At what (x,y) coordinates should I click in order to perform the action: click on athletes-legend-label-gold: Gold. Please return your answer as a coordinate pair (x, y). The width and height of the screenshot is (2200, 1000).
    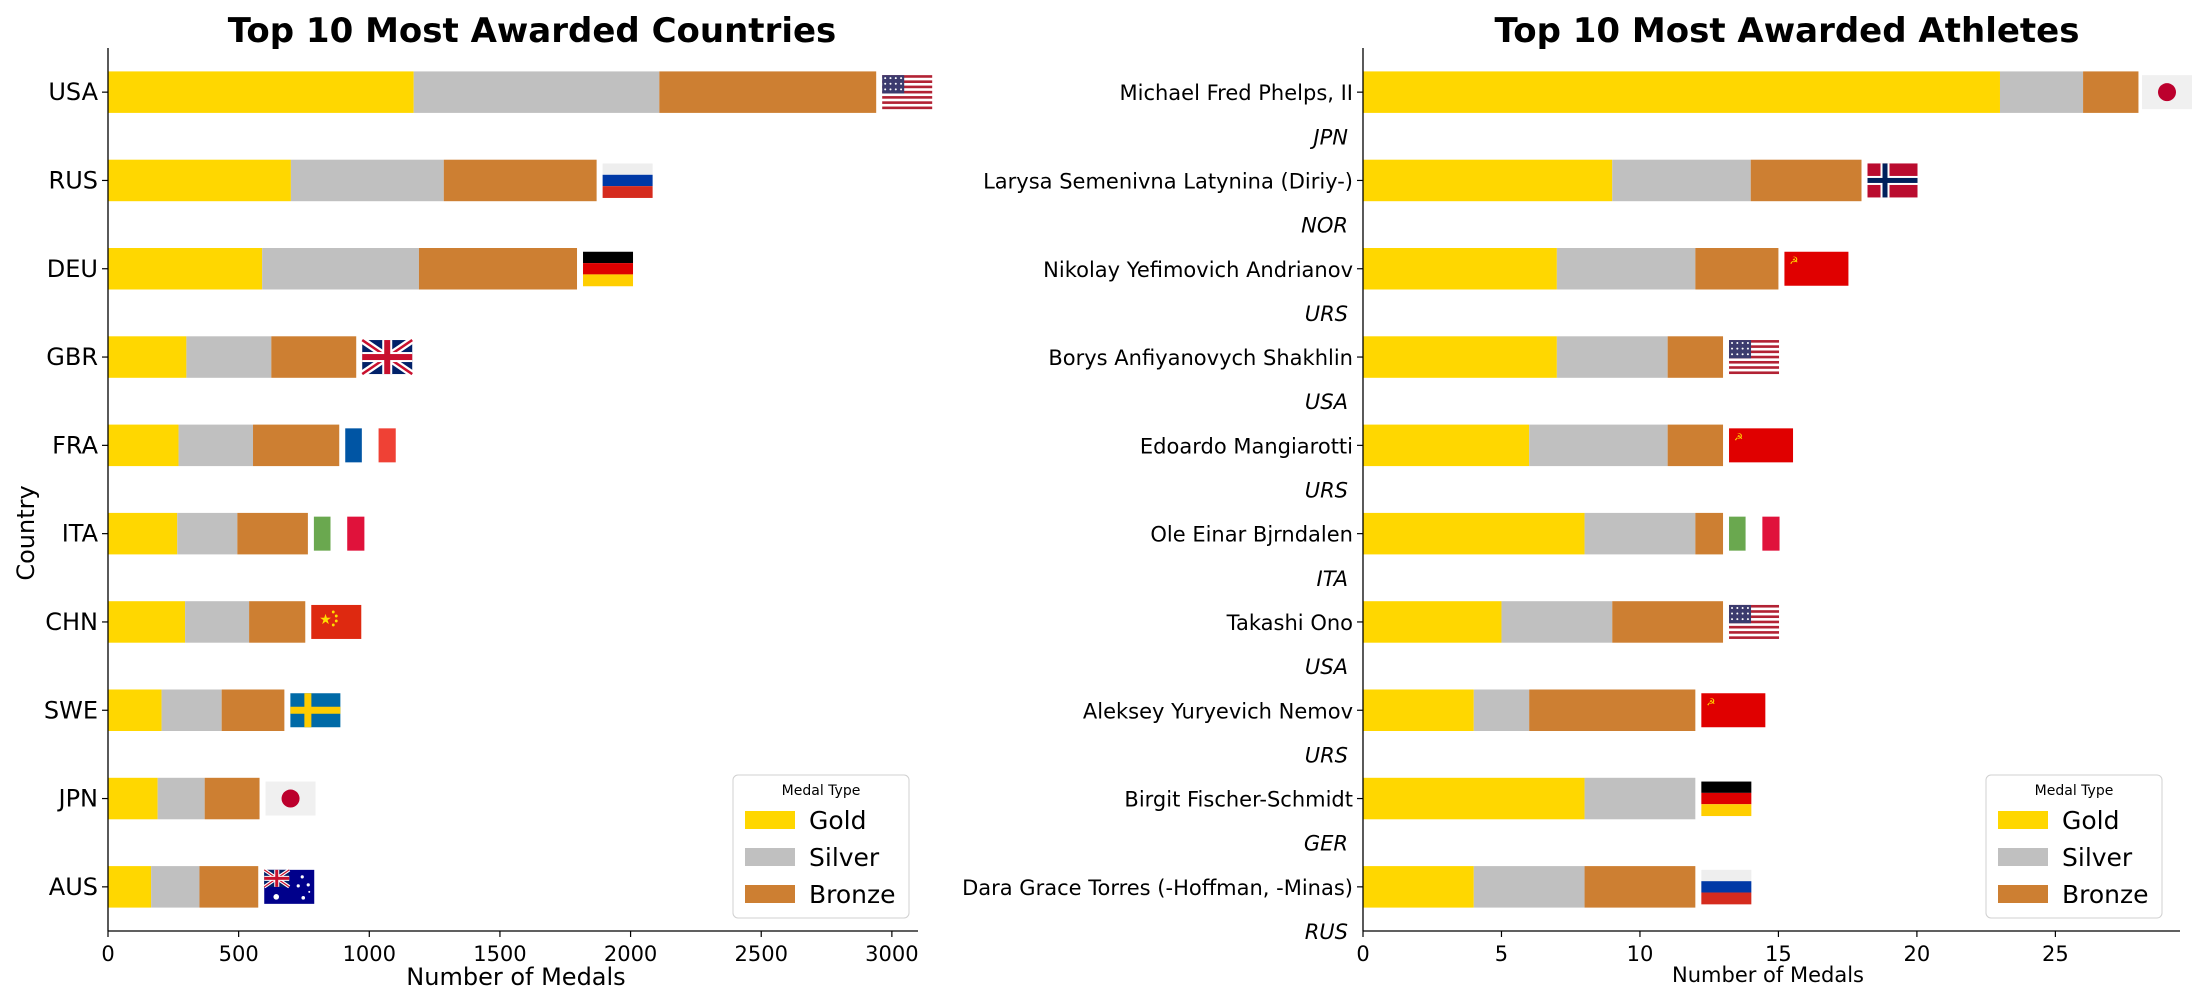
    Looking at the image, I should click on (2090, 820).